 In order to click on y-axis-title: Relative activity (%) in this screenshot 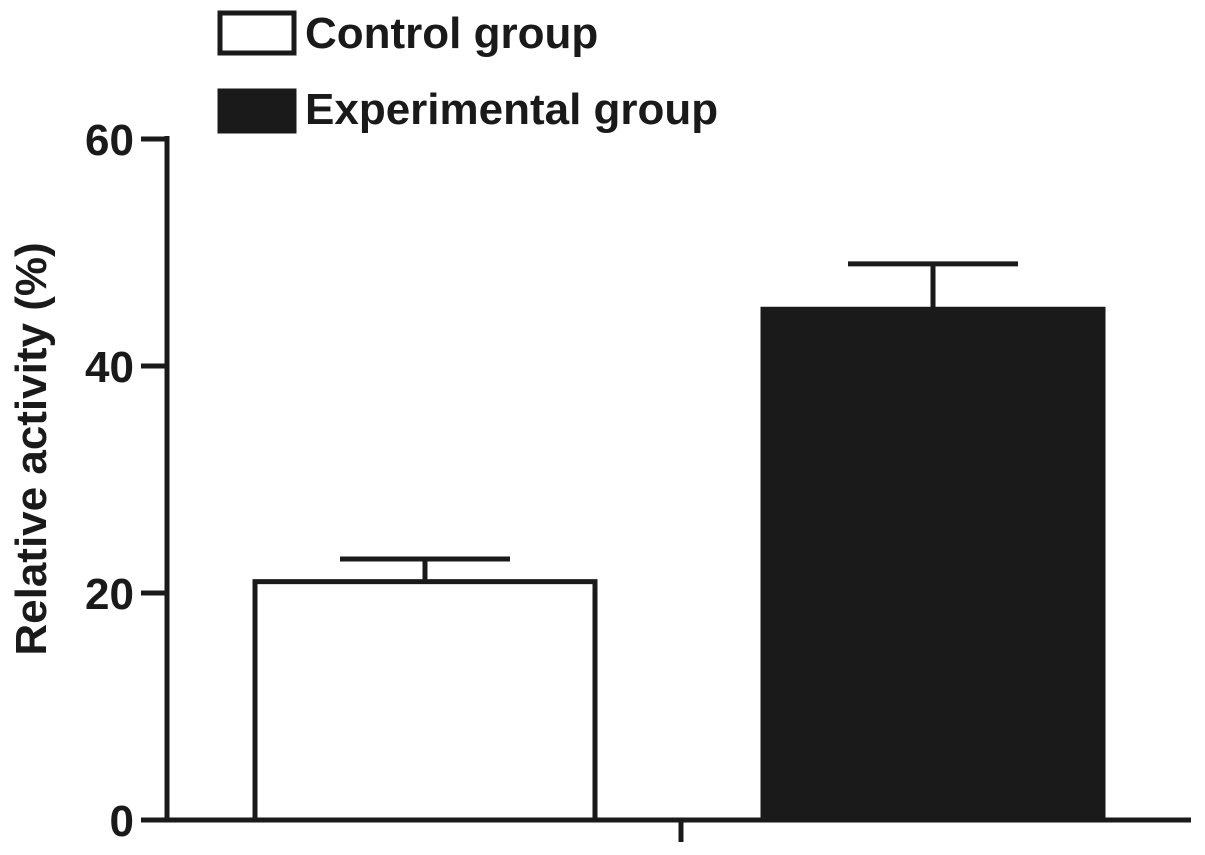, I will do `click(31, 448)`.